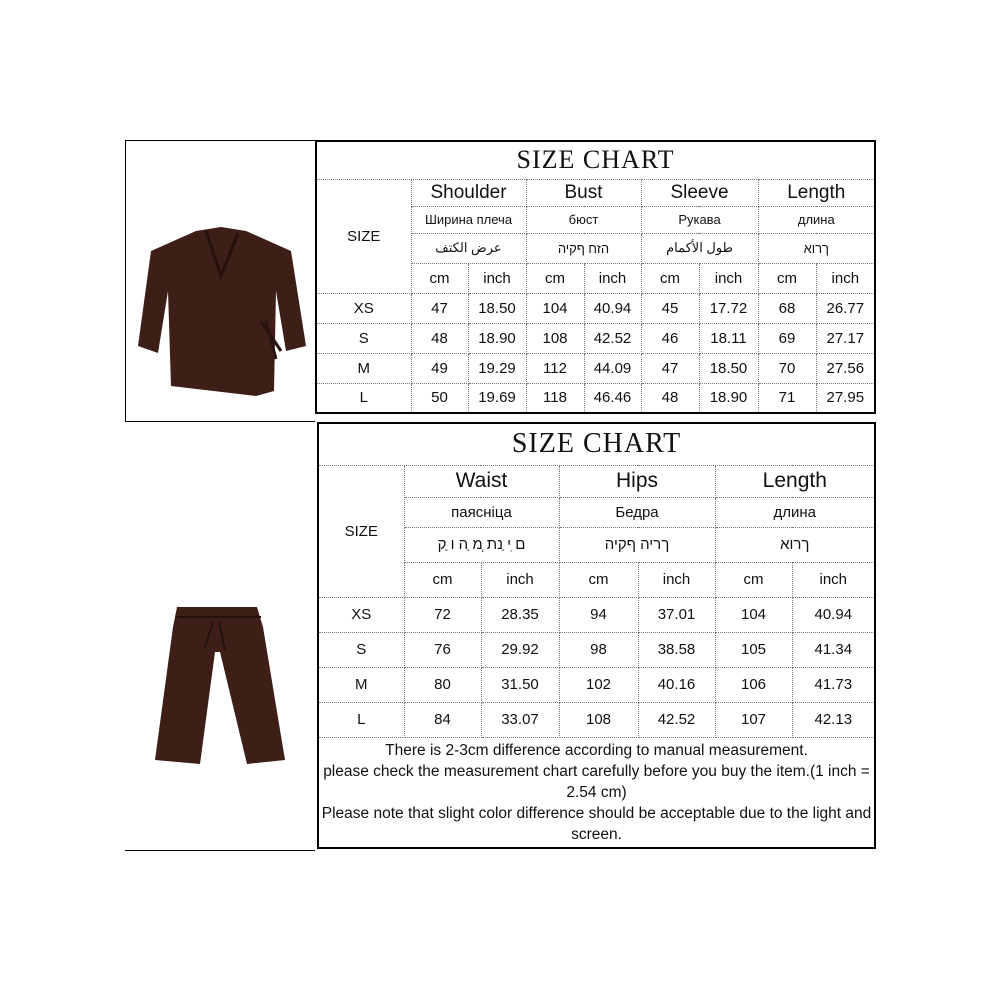  I want to click on table-row: XS 72 28.35 94 37.01 104 40.94, so click(596, 614).